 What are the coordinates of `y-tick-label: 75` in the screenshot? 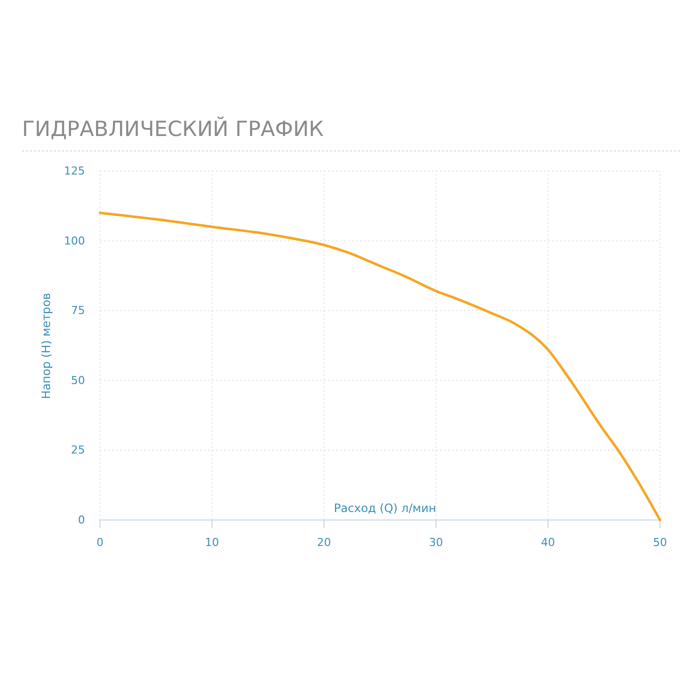 It's located at (78, 311).